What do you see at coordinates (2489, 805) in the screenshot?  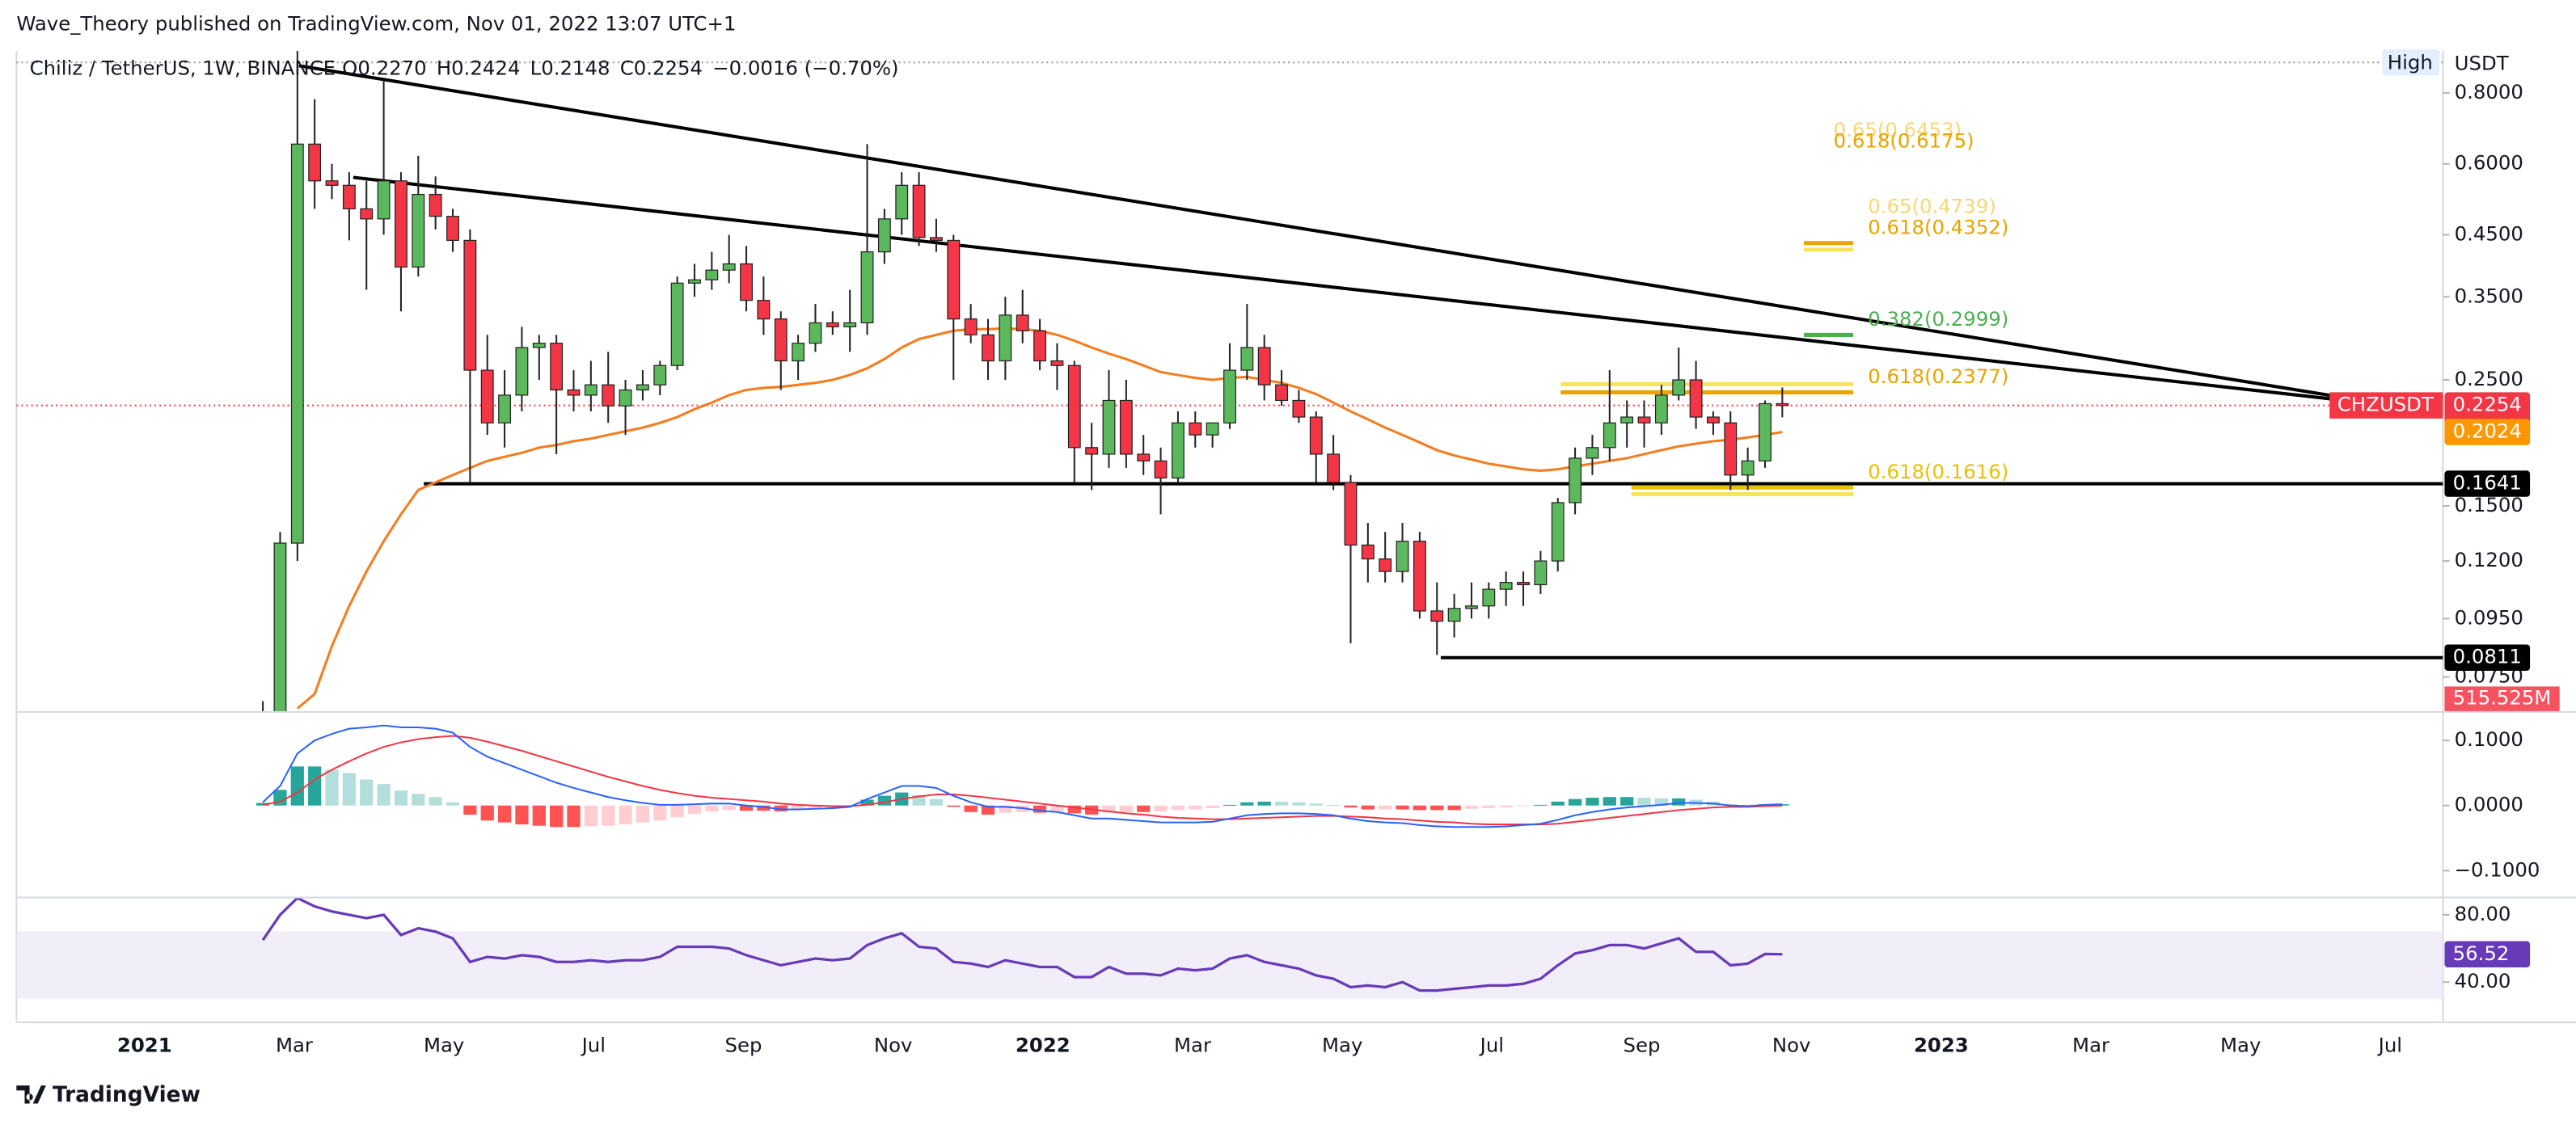 I see `macd-tick-label: 0.0000` at bounding box center [2489, 805].